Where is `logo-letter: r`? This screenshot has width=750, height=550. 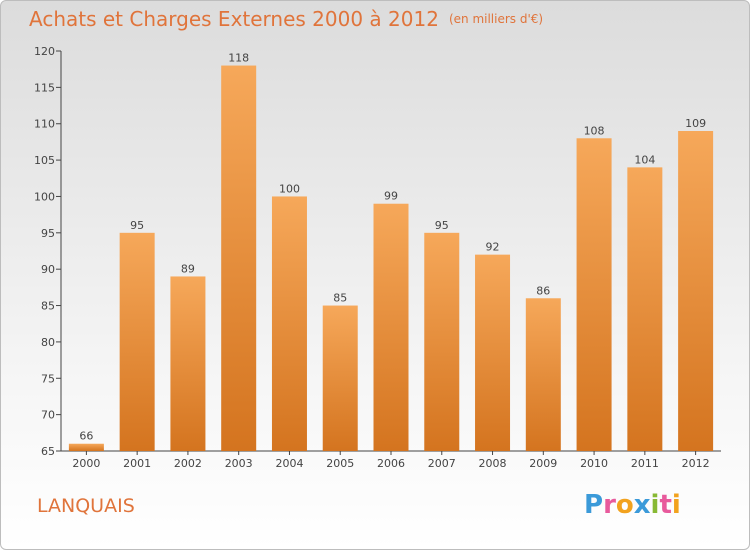
logo-letter: r is located at coordinates (609, 505).